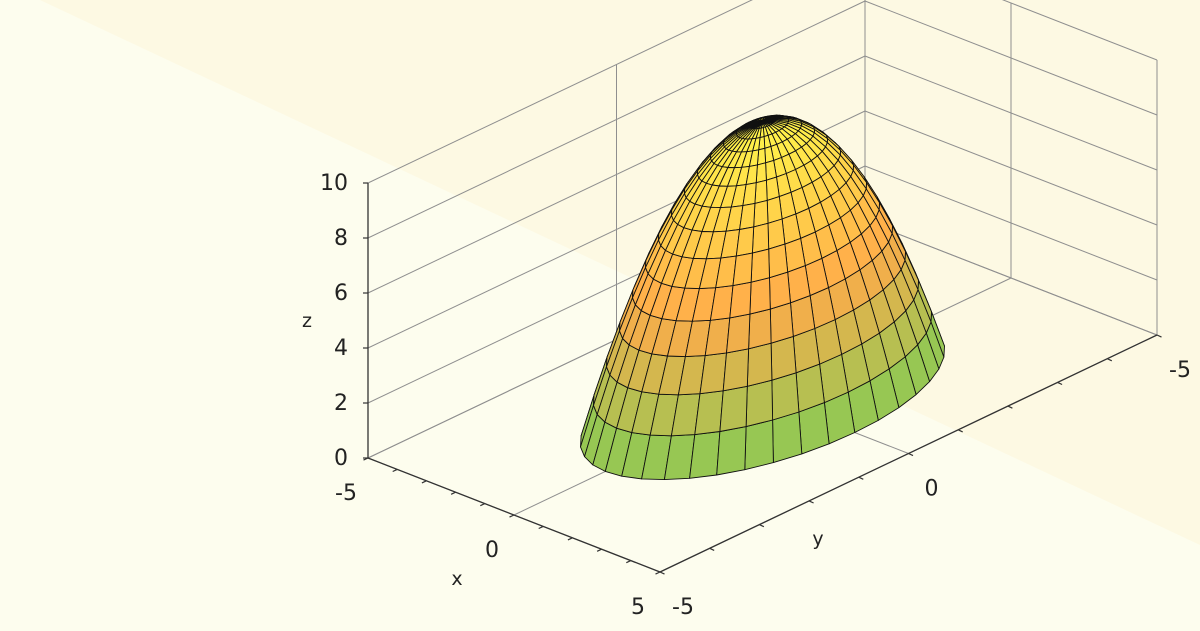 The width and height of the screenshot is (1200, 631). I want to click on z-axis-title: z, so click(307, 321).